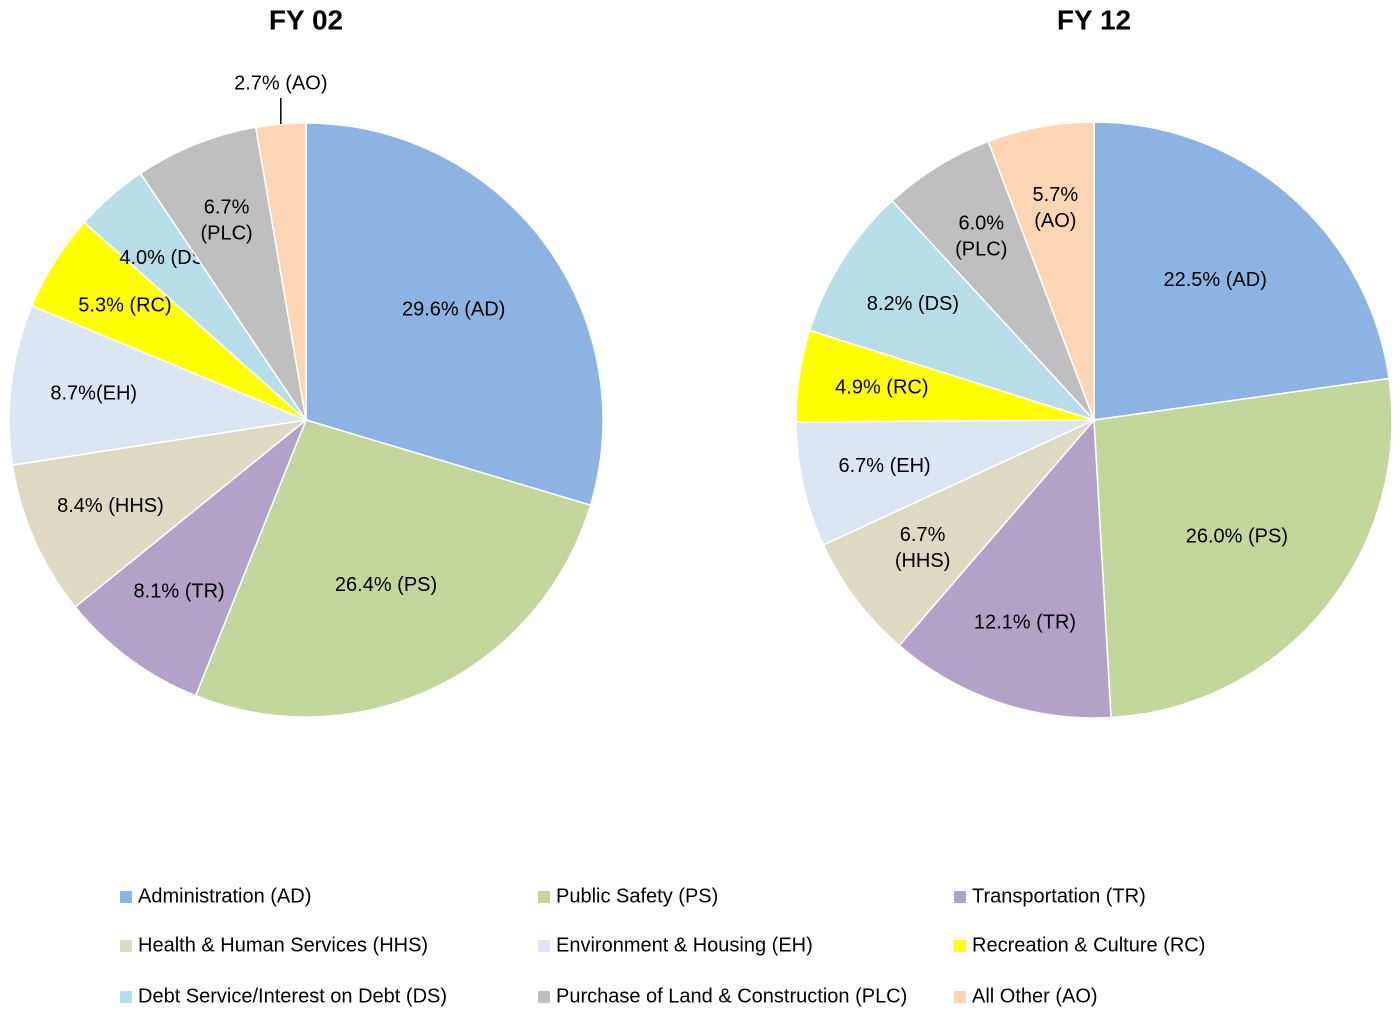 The height and width of the screenshot is (1014, 1400). I want to click on legend-label: Environment & Housing (EH), so click(684, 945).